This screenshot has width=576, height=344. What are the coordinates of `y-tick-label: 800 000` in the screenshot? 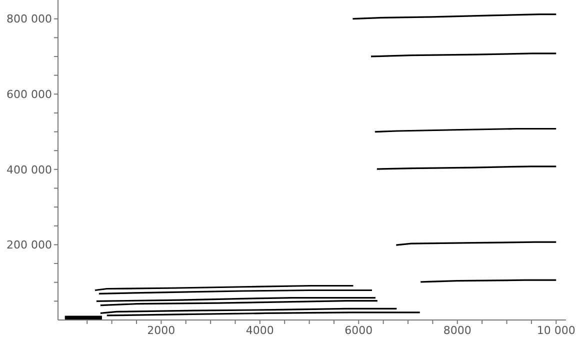 It's located at (29, 19).